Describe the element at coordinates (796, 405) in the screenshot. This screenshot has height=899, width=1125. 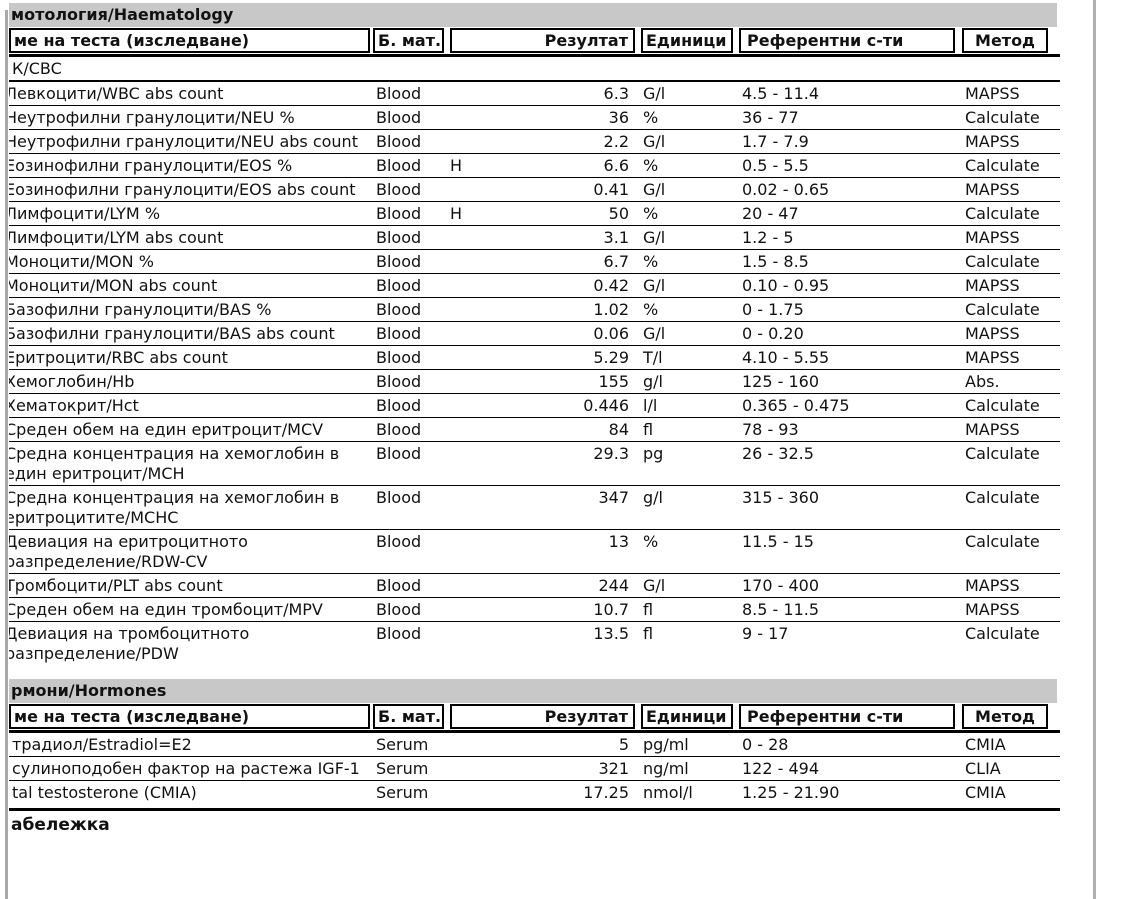
I see `reference-cell: 0.365 - 0.475` at that location.